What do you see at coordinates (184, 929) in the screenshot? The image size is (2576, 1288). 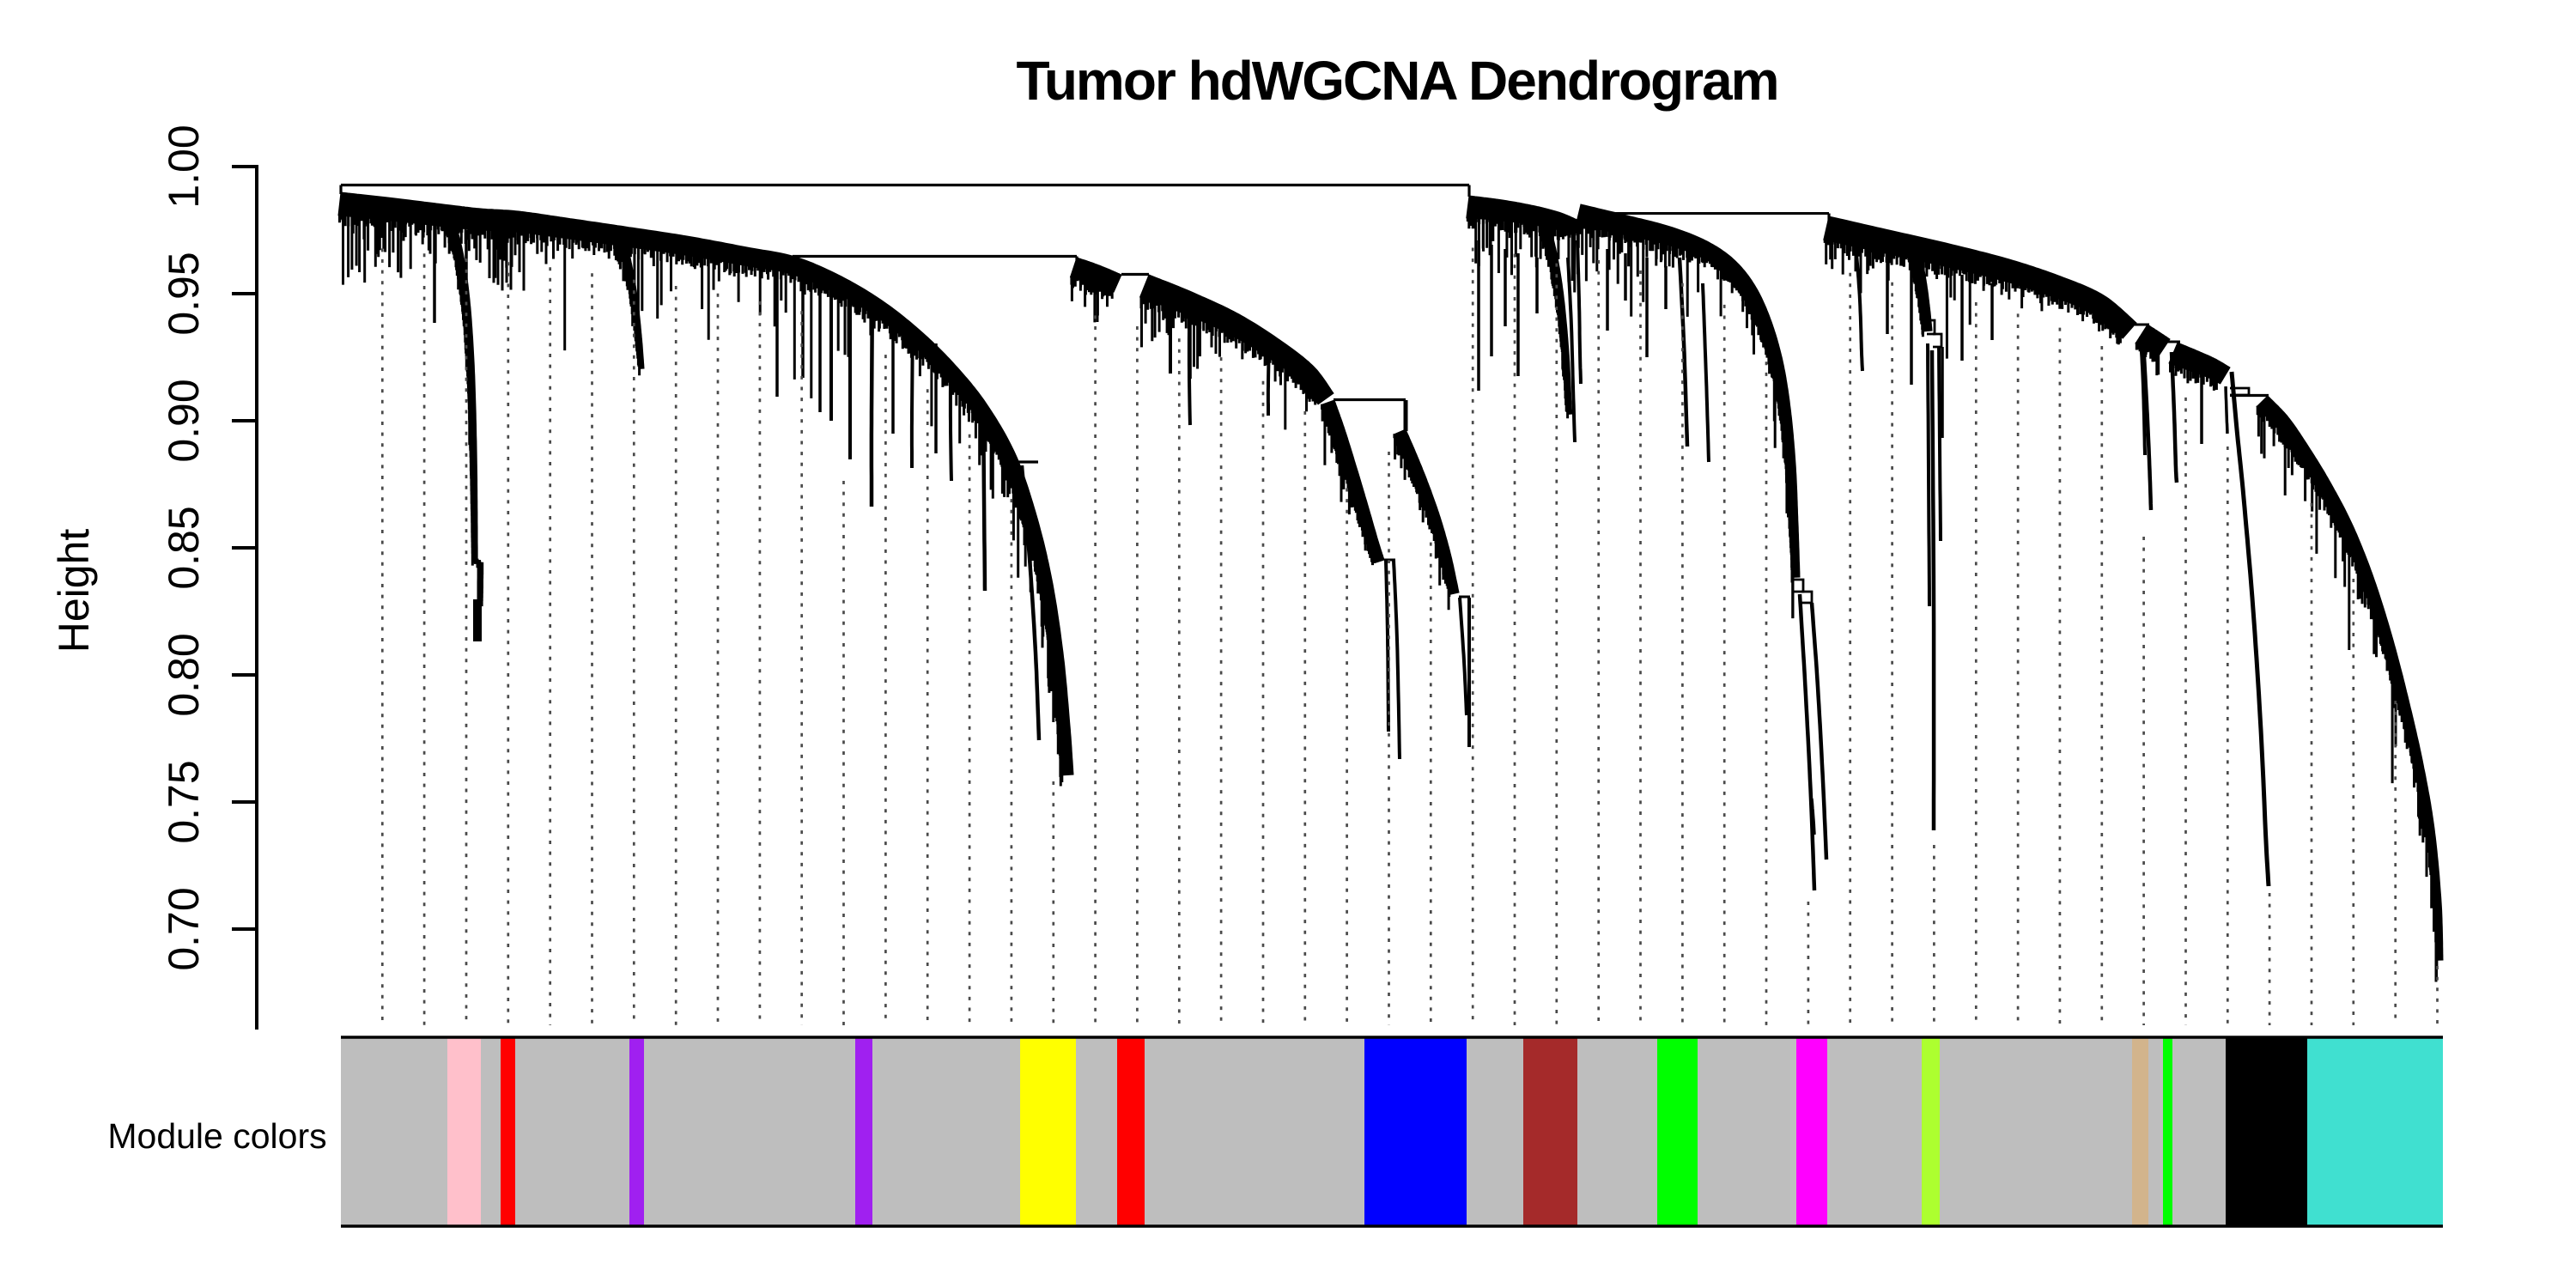 I see `svg-text: 0.70` at bounding box center [184, 929].